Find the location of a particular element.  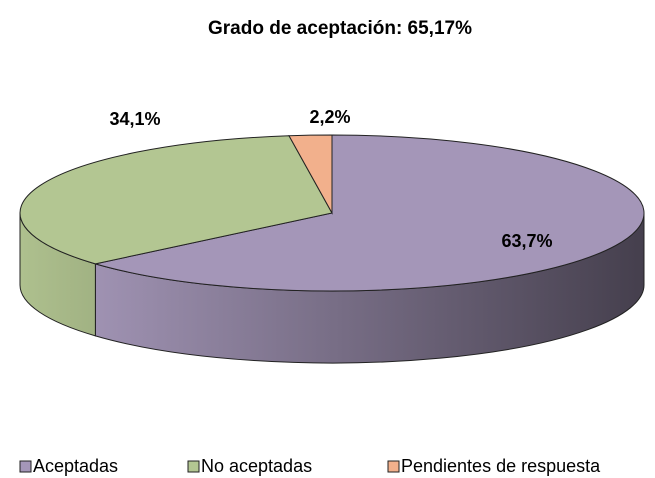

value-label: 34,1% is located at coordinates (134, 119).